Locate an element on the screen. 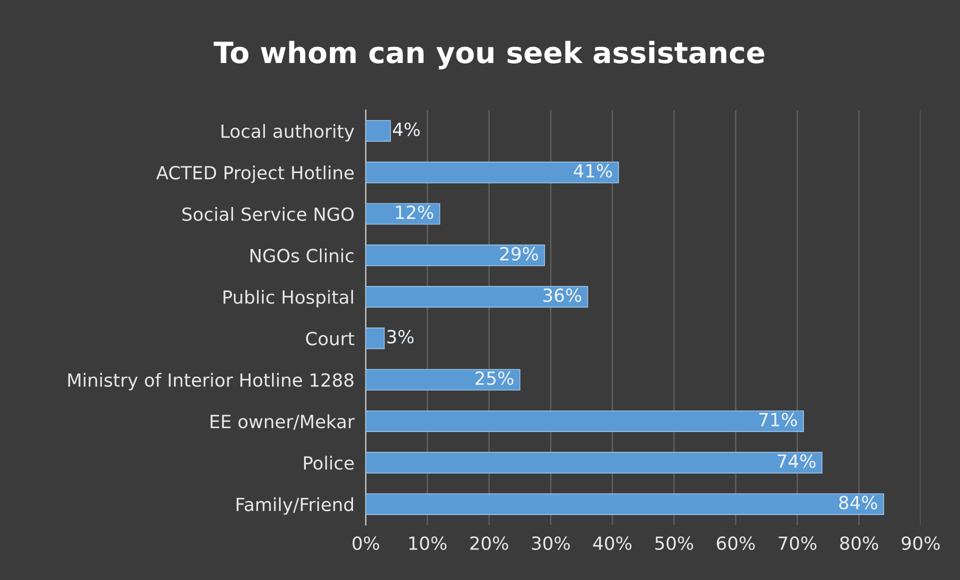 This screenshot has width=960, height=580. data-label: 41% is located at coordinates (593, 171).